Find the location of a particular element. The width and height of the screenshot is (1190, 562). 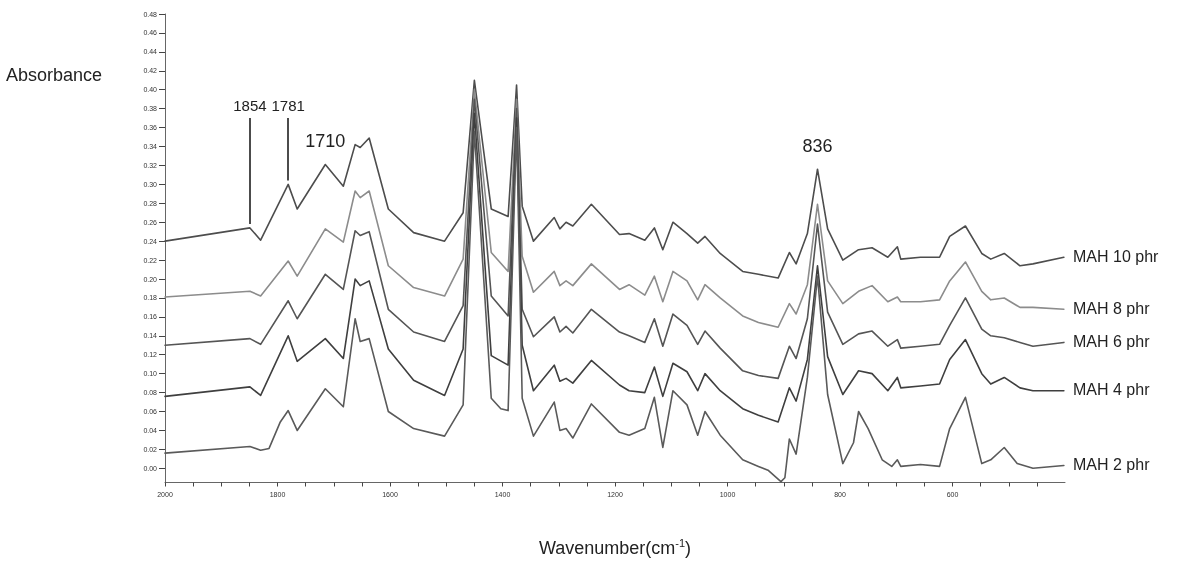

series-label: MAH 6 phr is located at coordinates (1112, 341).